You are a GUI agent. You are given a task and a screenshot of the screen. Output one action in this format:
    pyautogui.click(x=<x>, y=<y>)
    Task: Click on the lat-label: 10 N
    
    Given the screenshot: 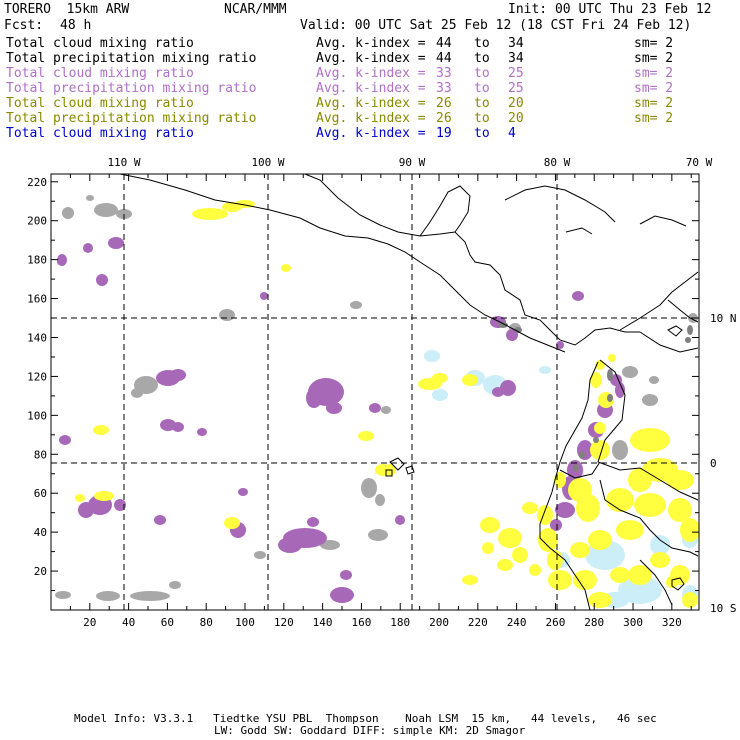 What is the action you would take?
    pyautogui.click(x=723, y=318)
    